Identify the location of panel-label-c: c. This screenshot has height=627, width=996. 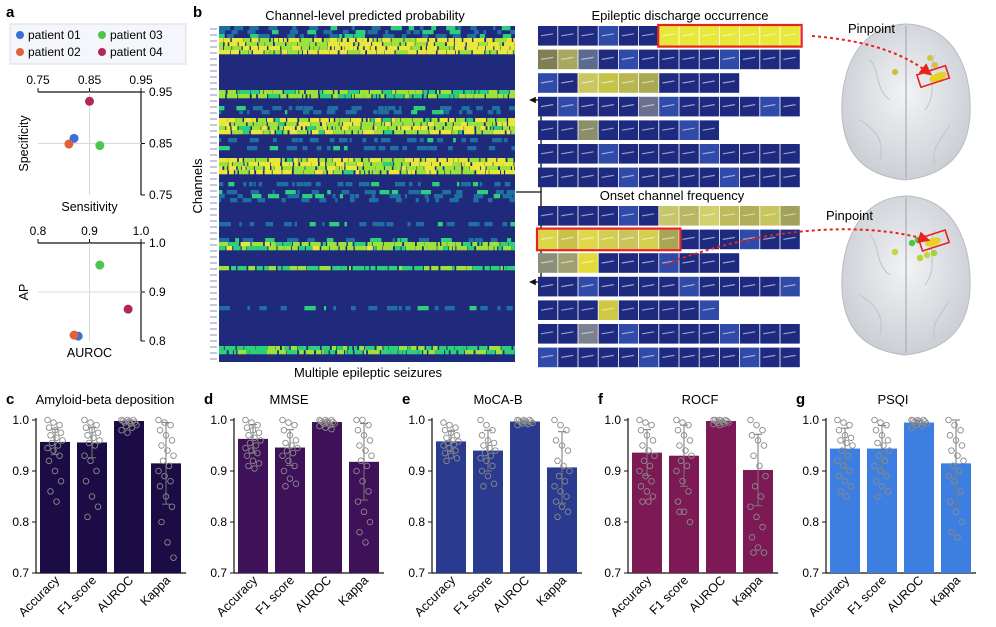
(10, 399).